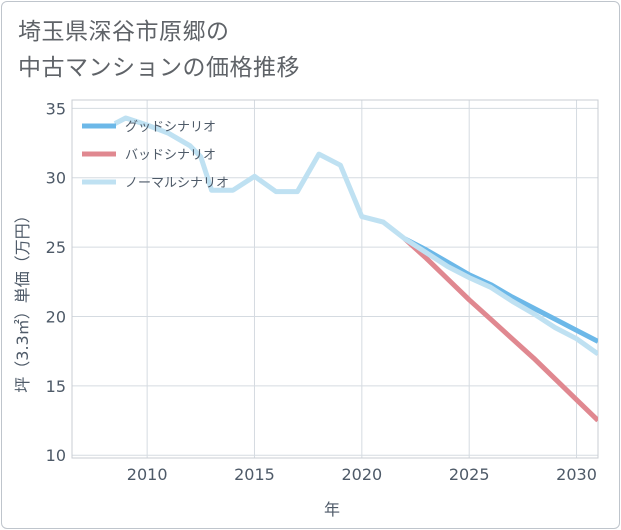 The image size is (621, 530). I want to click on x-axis-ticks: 2010 2015 2020 2025 2030, so click(362, 474).